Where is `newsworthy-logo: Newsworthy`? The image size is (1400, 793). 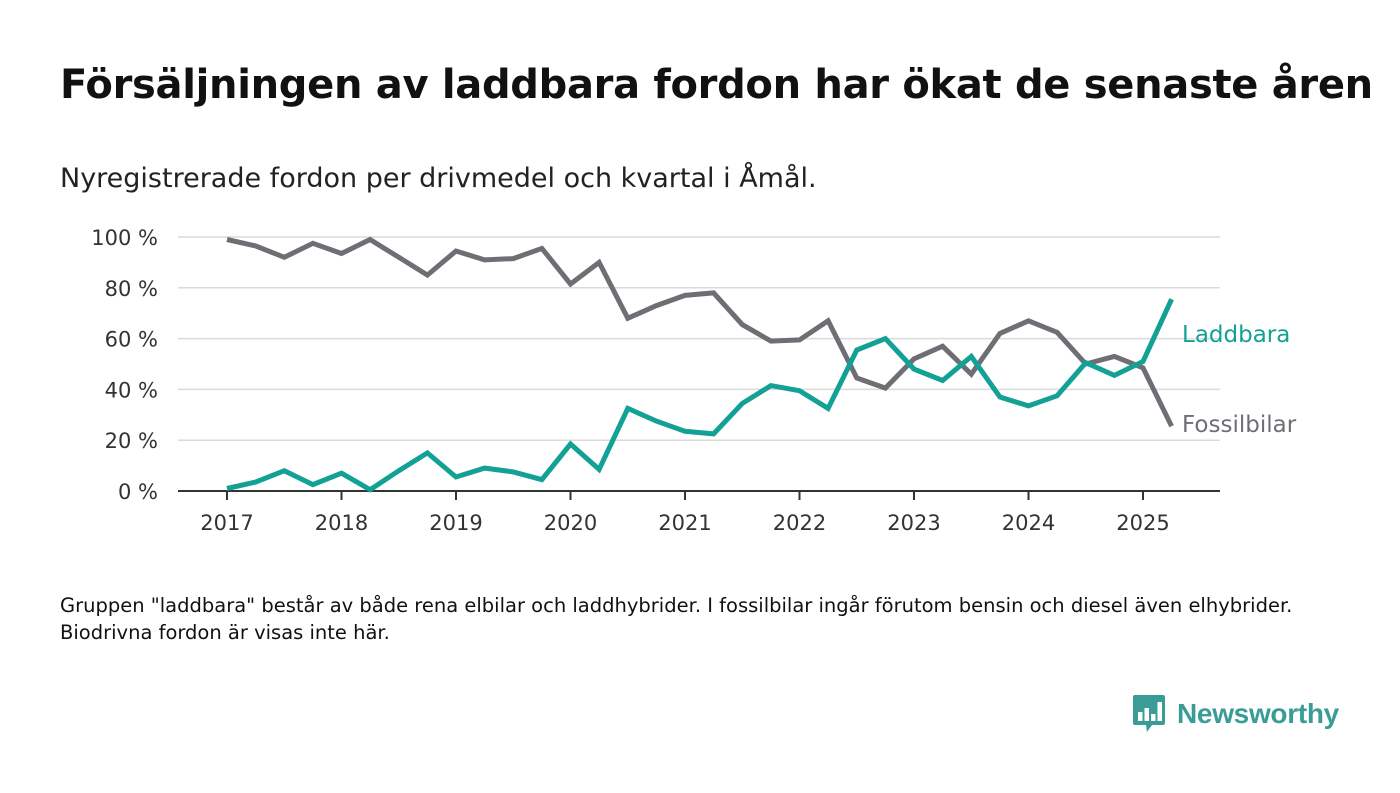 newsworthy-logo: Newsworthy is located at coordinates (1235, 714).